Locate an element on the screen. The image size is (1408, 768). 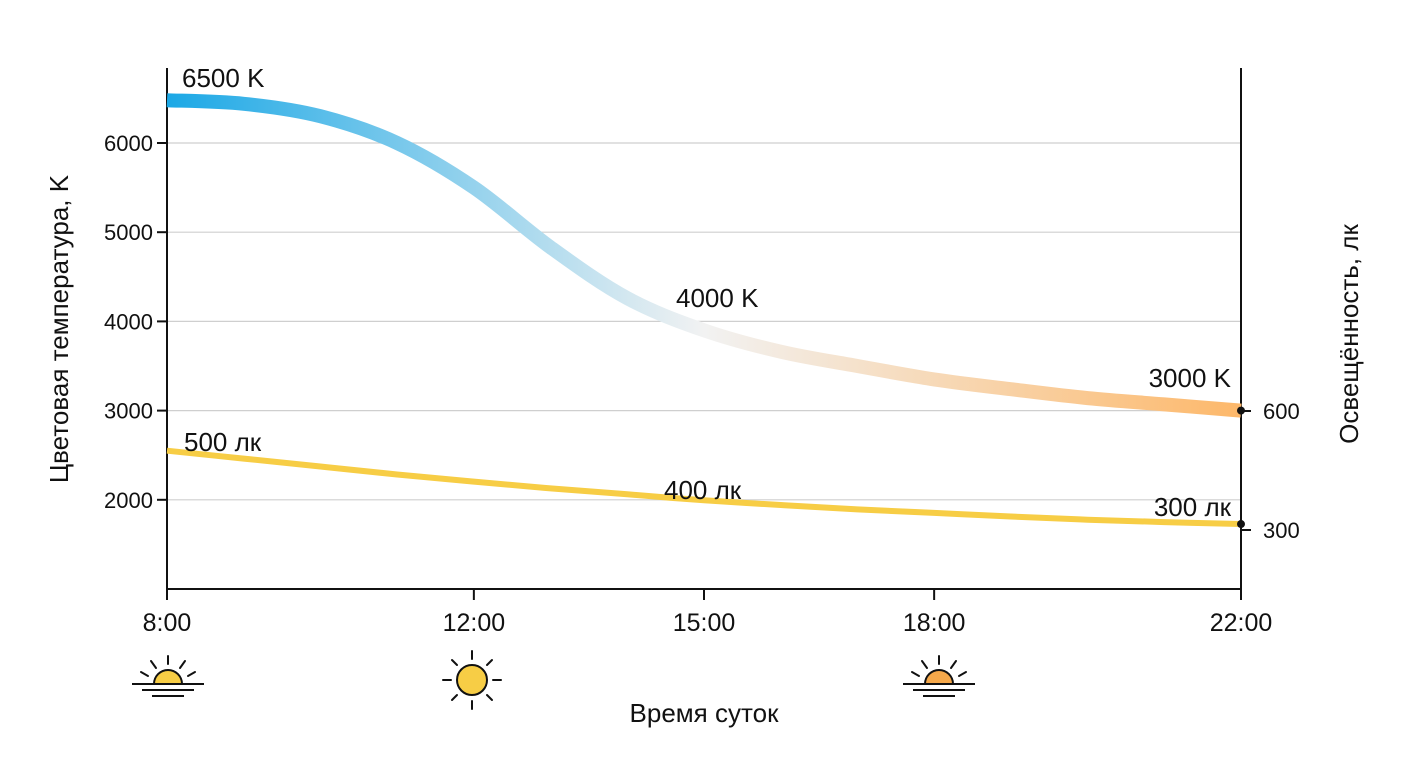
annotation-300lx: 300 лк is located at coordinates (1193, 507).